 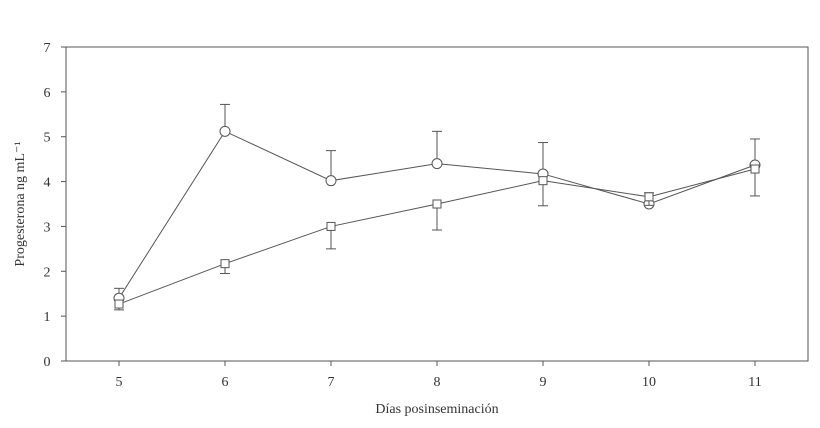 What do you see at coordinates (47, 227) in the screenshot?
I see `y-tick-label: 3` at bounding box center [47, 227].